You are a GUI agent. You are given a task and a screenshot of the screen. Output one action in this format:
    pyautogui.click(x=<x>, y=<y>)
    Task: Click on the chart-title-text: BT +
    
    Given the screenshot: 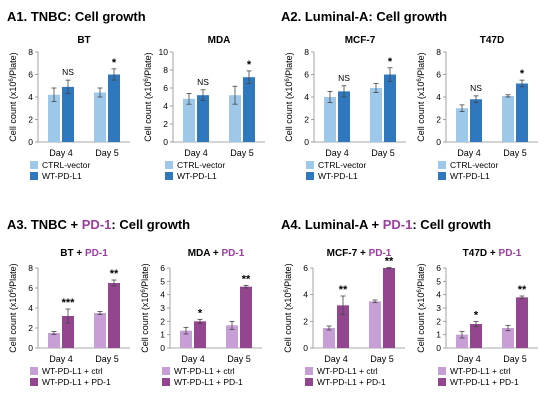 What is the action you would take?
    pyautogui.click(x=72, y=253)
    